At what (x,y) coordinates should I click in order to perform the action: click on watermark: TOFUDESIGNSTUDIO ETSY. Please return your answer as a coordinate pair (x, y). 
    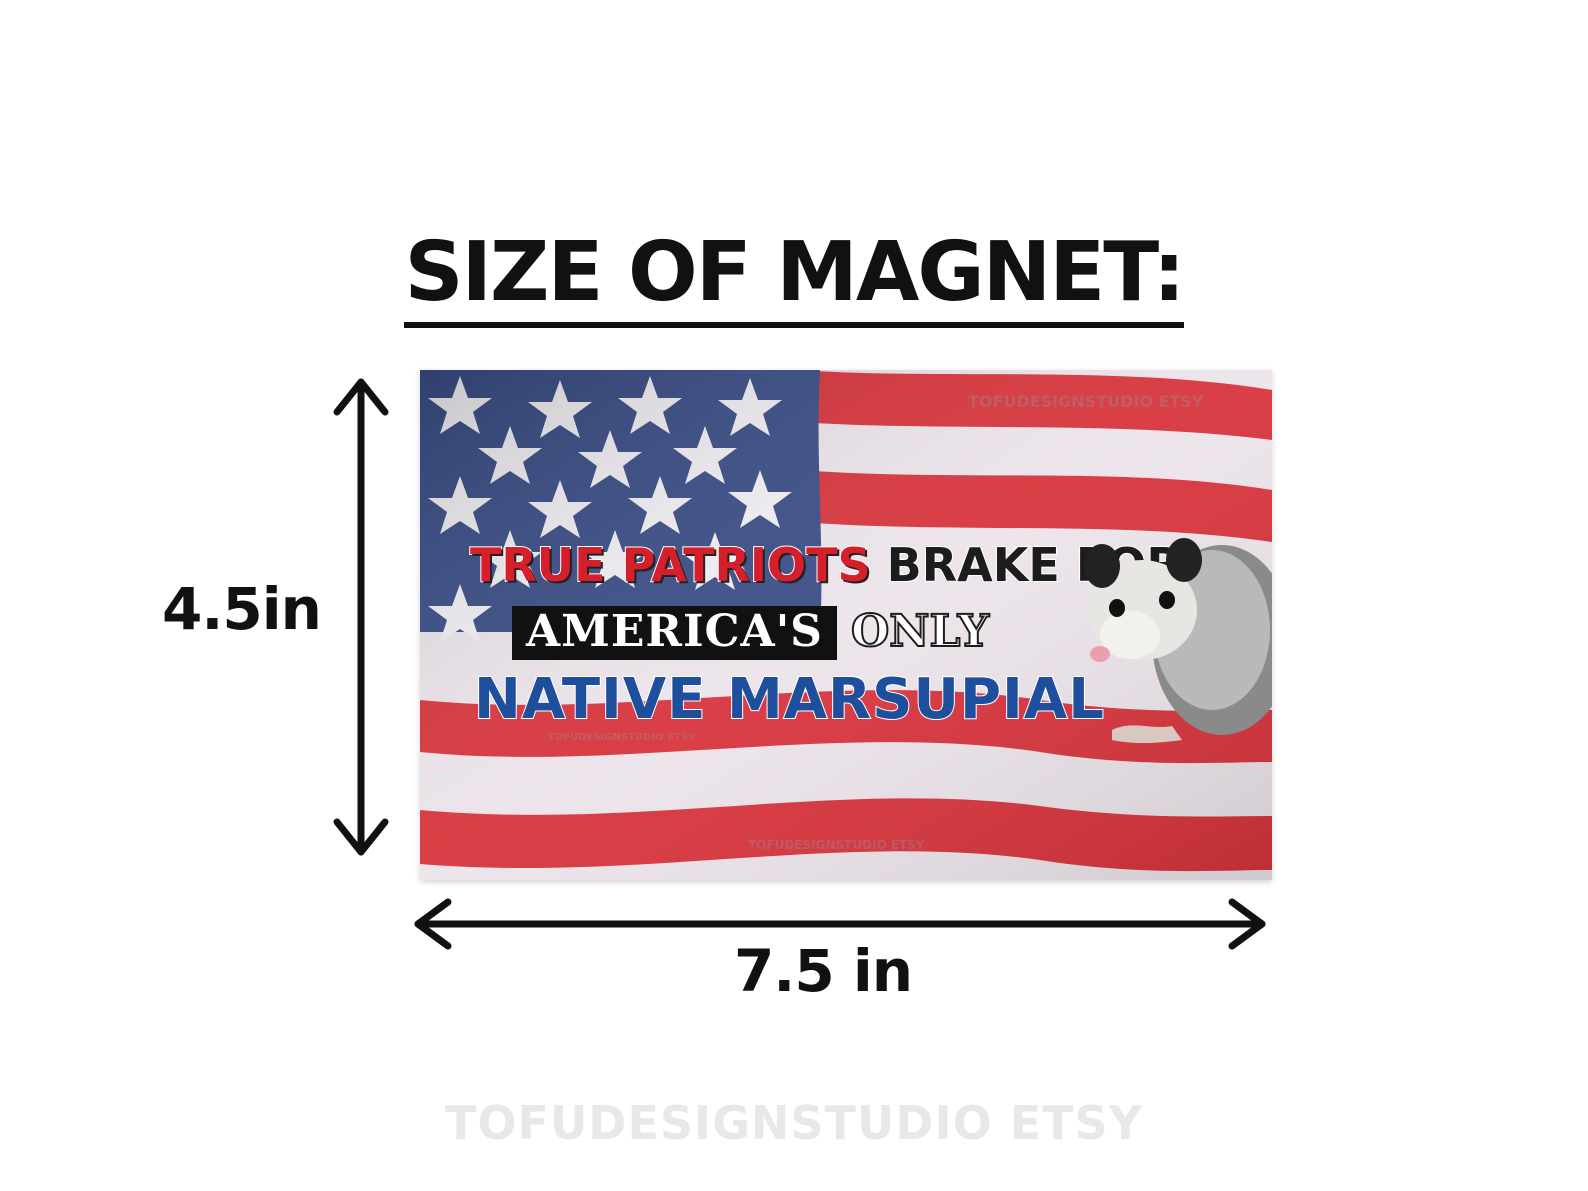
    Looking at the image, I should click on (794, 1123).